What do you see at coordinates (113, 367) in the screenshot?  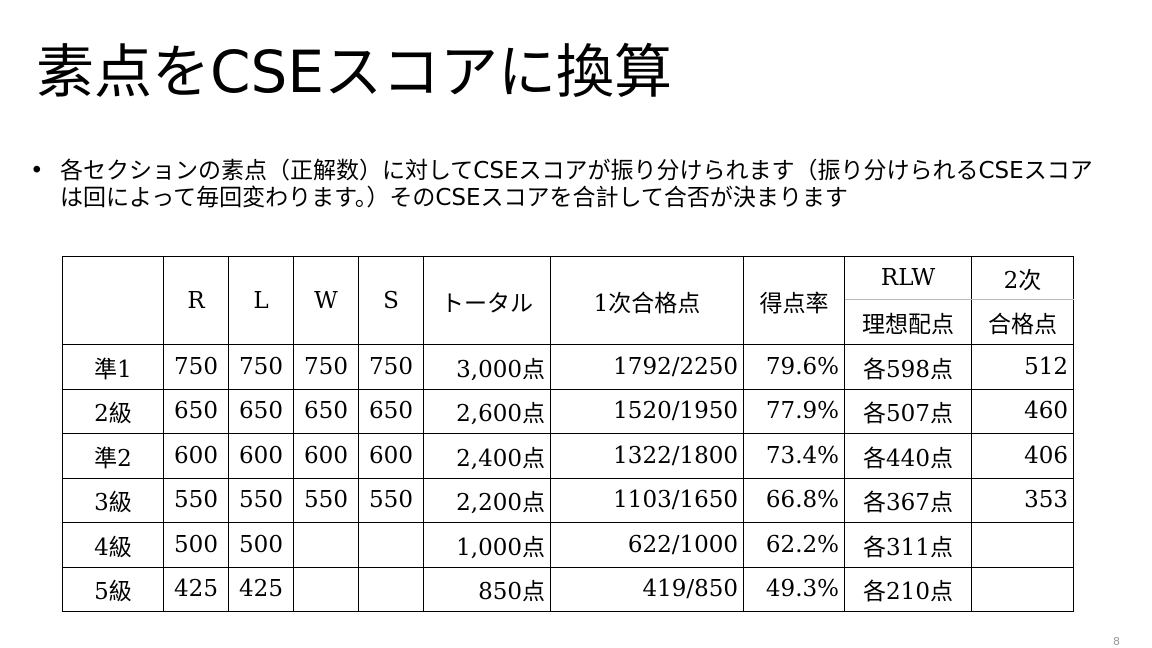 I see `cell-grade: 準1` at bounding box center [113, 367].